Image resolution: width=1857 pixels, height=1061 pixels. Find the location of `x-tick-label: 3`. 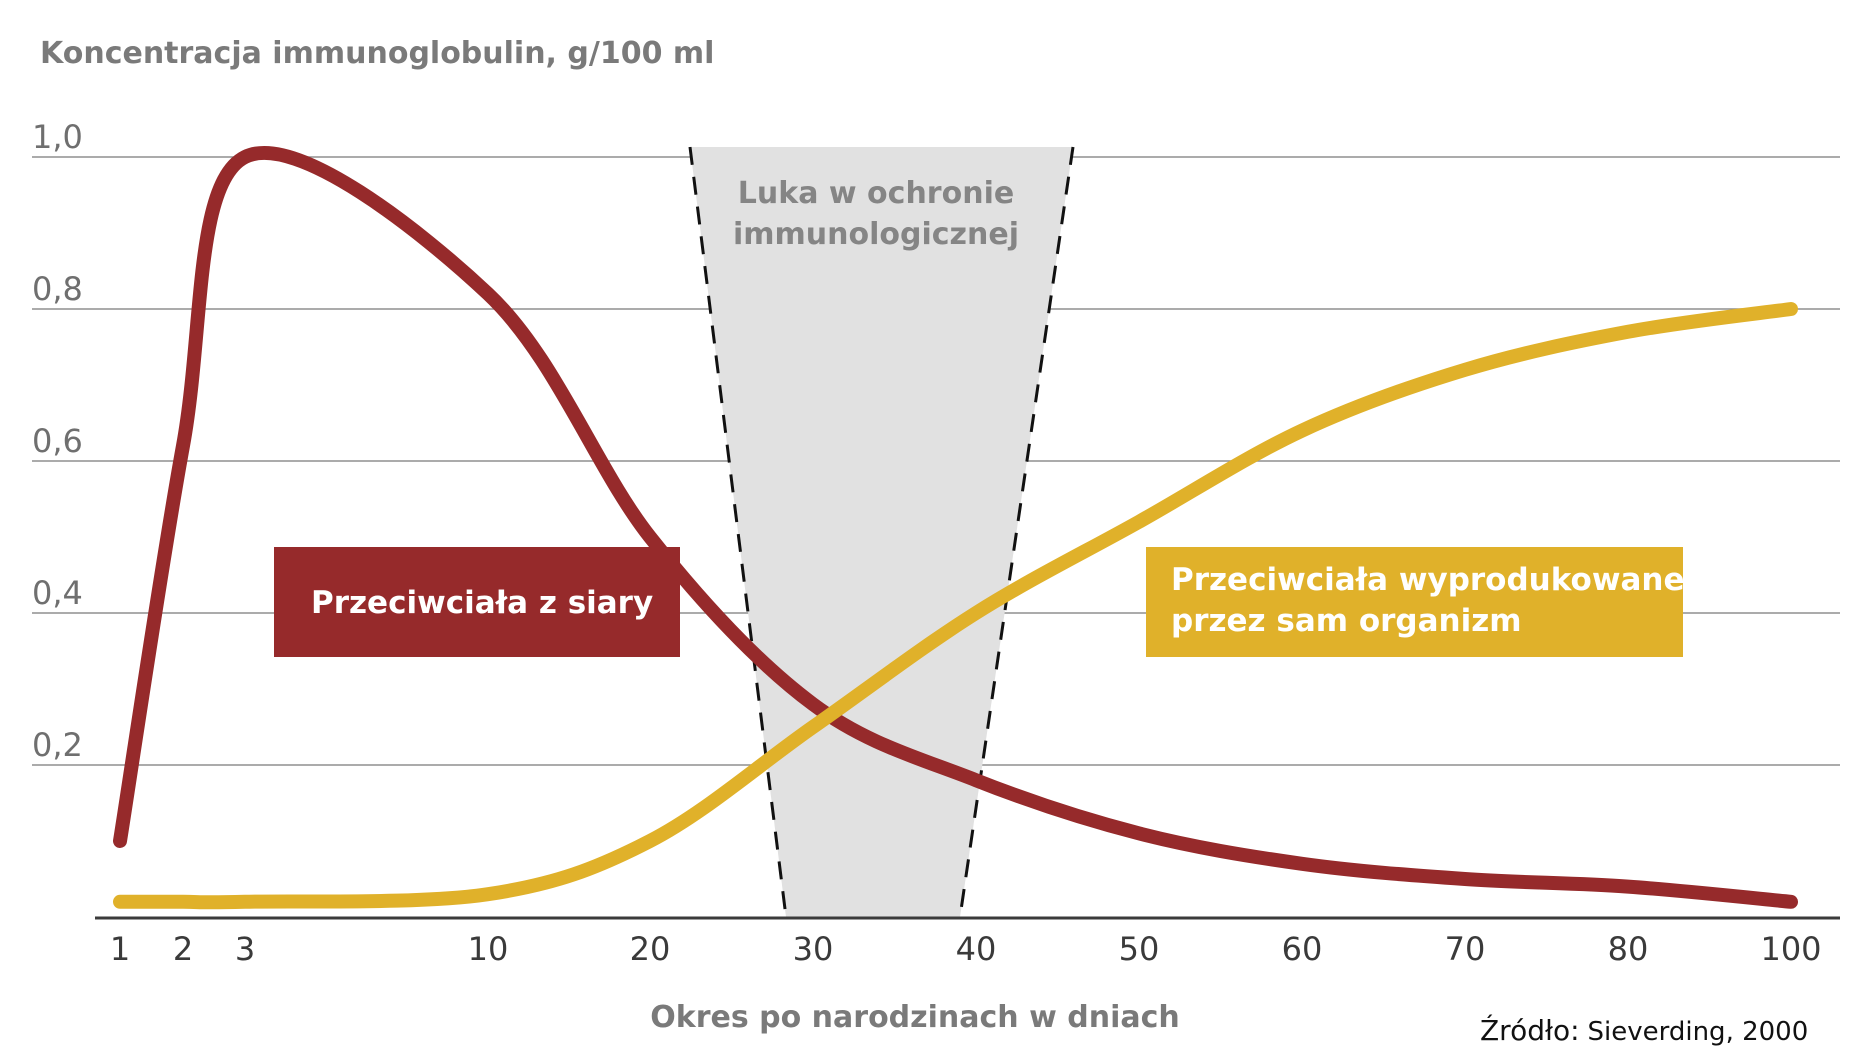

x-tick-label: 3 is located at coordinates (245, 949).